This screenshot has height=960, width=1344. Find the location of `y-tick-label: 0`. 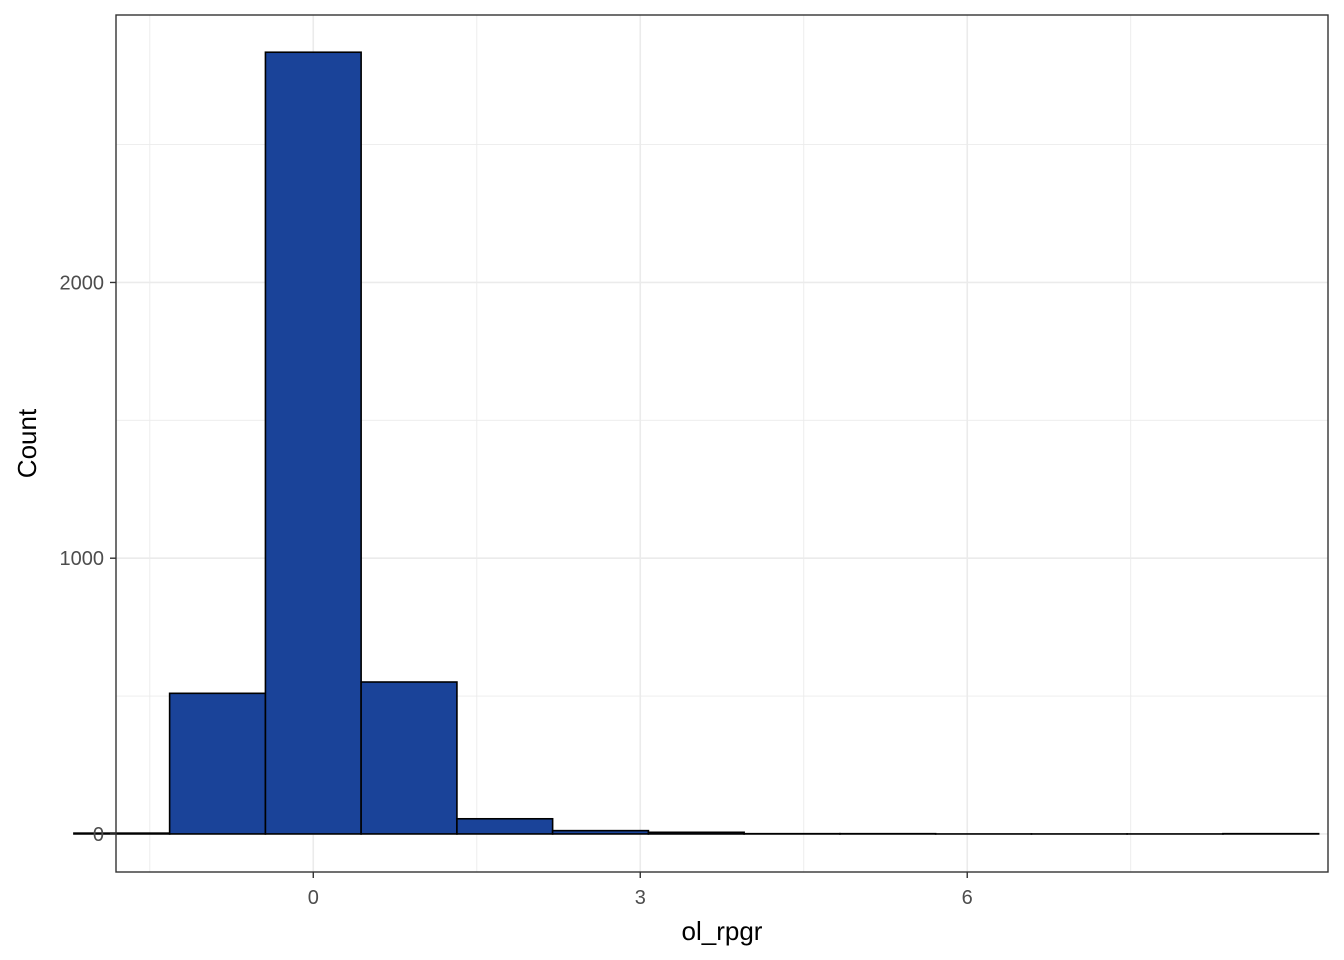

y-tick-label: 0 is located at coordinates (98, 835).